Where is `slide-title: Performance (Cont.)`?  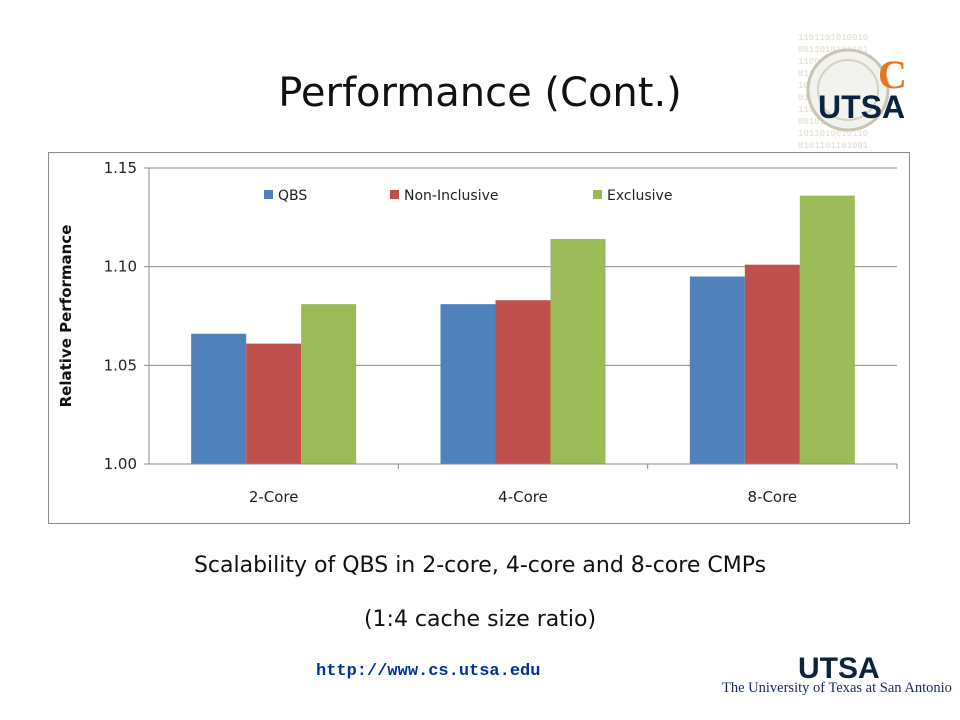 slide-title: Performance (Cont.) is located at coordinates (480, 93).